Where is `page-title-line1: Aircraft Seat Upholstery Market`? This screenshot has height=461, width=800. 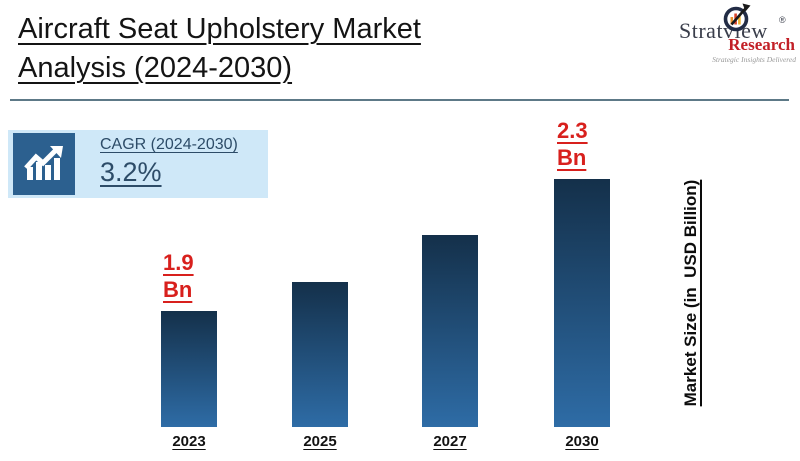 page-title-line1: Aircraft Seat Upholstery Market is located at coordinates (219, 29).